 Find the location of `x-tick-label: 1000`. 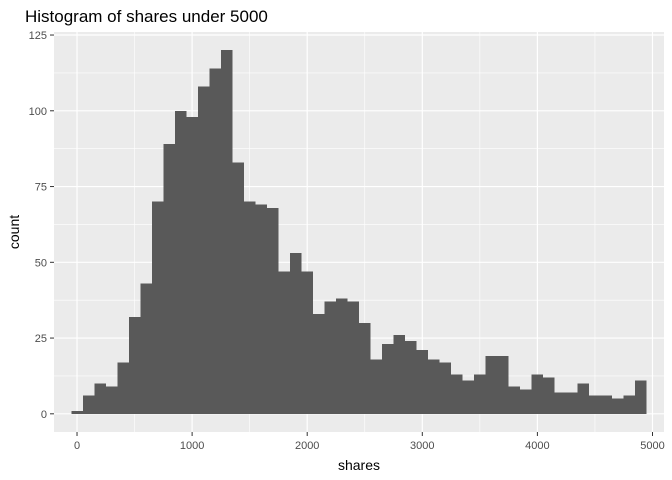

x-tick-label: 1000 is located at coordinates (192, 446).